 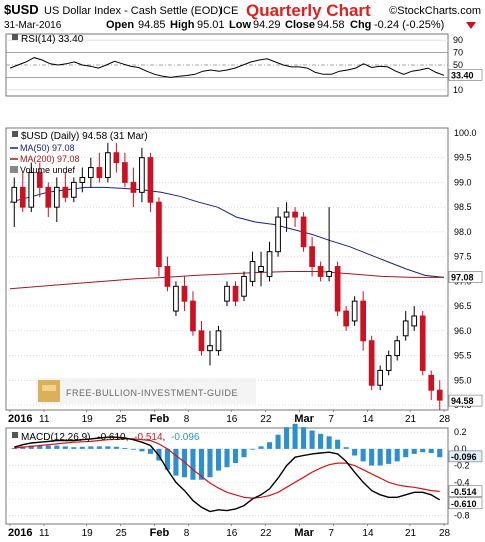 I want to click on legend-marker-icon, so click(x=15, y=134).